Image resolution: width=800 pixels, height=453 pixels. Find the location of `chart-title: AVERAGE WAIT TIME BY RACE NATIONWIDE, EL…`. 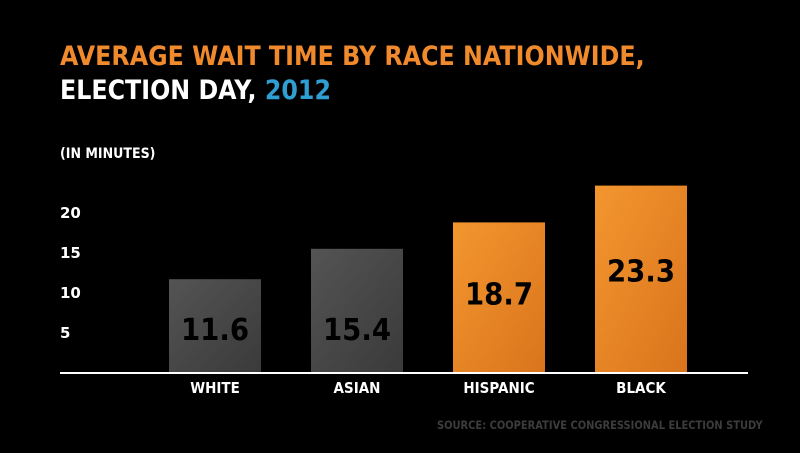

chart-title: AVERAGE WAIT TIME BY RACE NATIONWIDE, EL… is located at coordinates (352, 74).